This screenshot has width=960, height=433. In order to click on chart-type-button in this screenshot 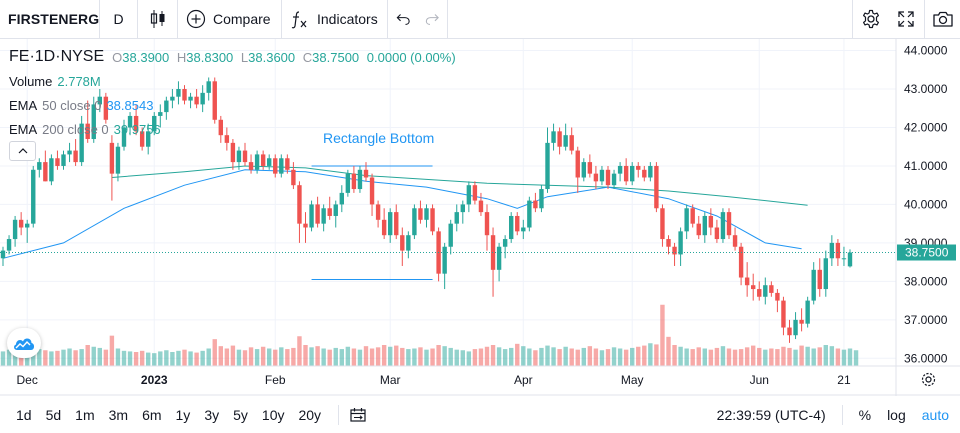, I will do `click(158, 19)`.